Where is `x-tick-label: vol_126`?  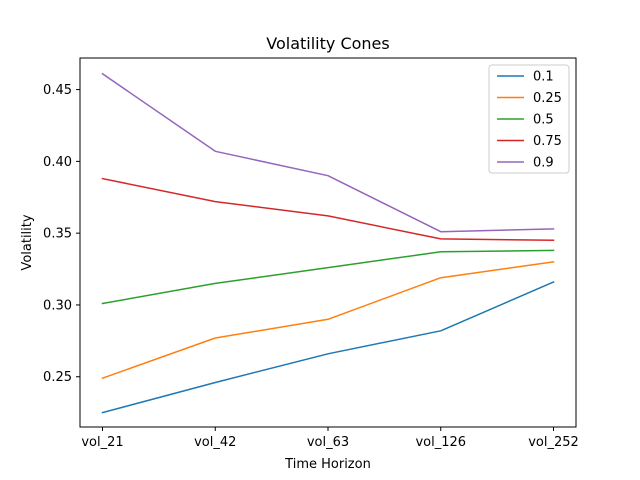
x-tick-label: vol_126 is located at coordinates (440, 442).